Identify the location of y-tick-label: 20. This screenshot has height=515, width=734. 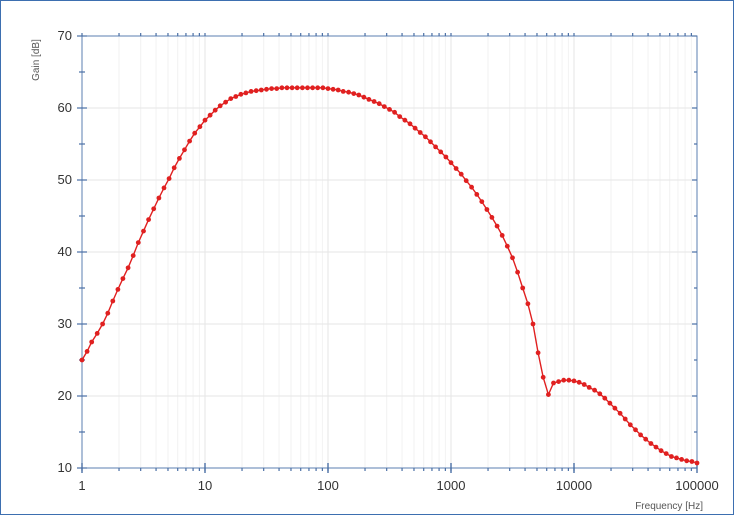
(65, 395).